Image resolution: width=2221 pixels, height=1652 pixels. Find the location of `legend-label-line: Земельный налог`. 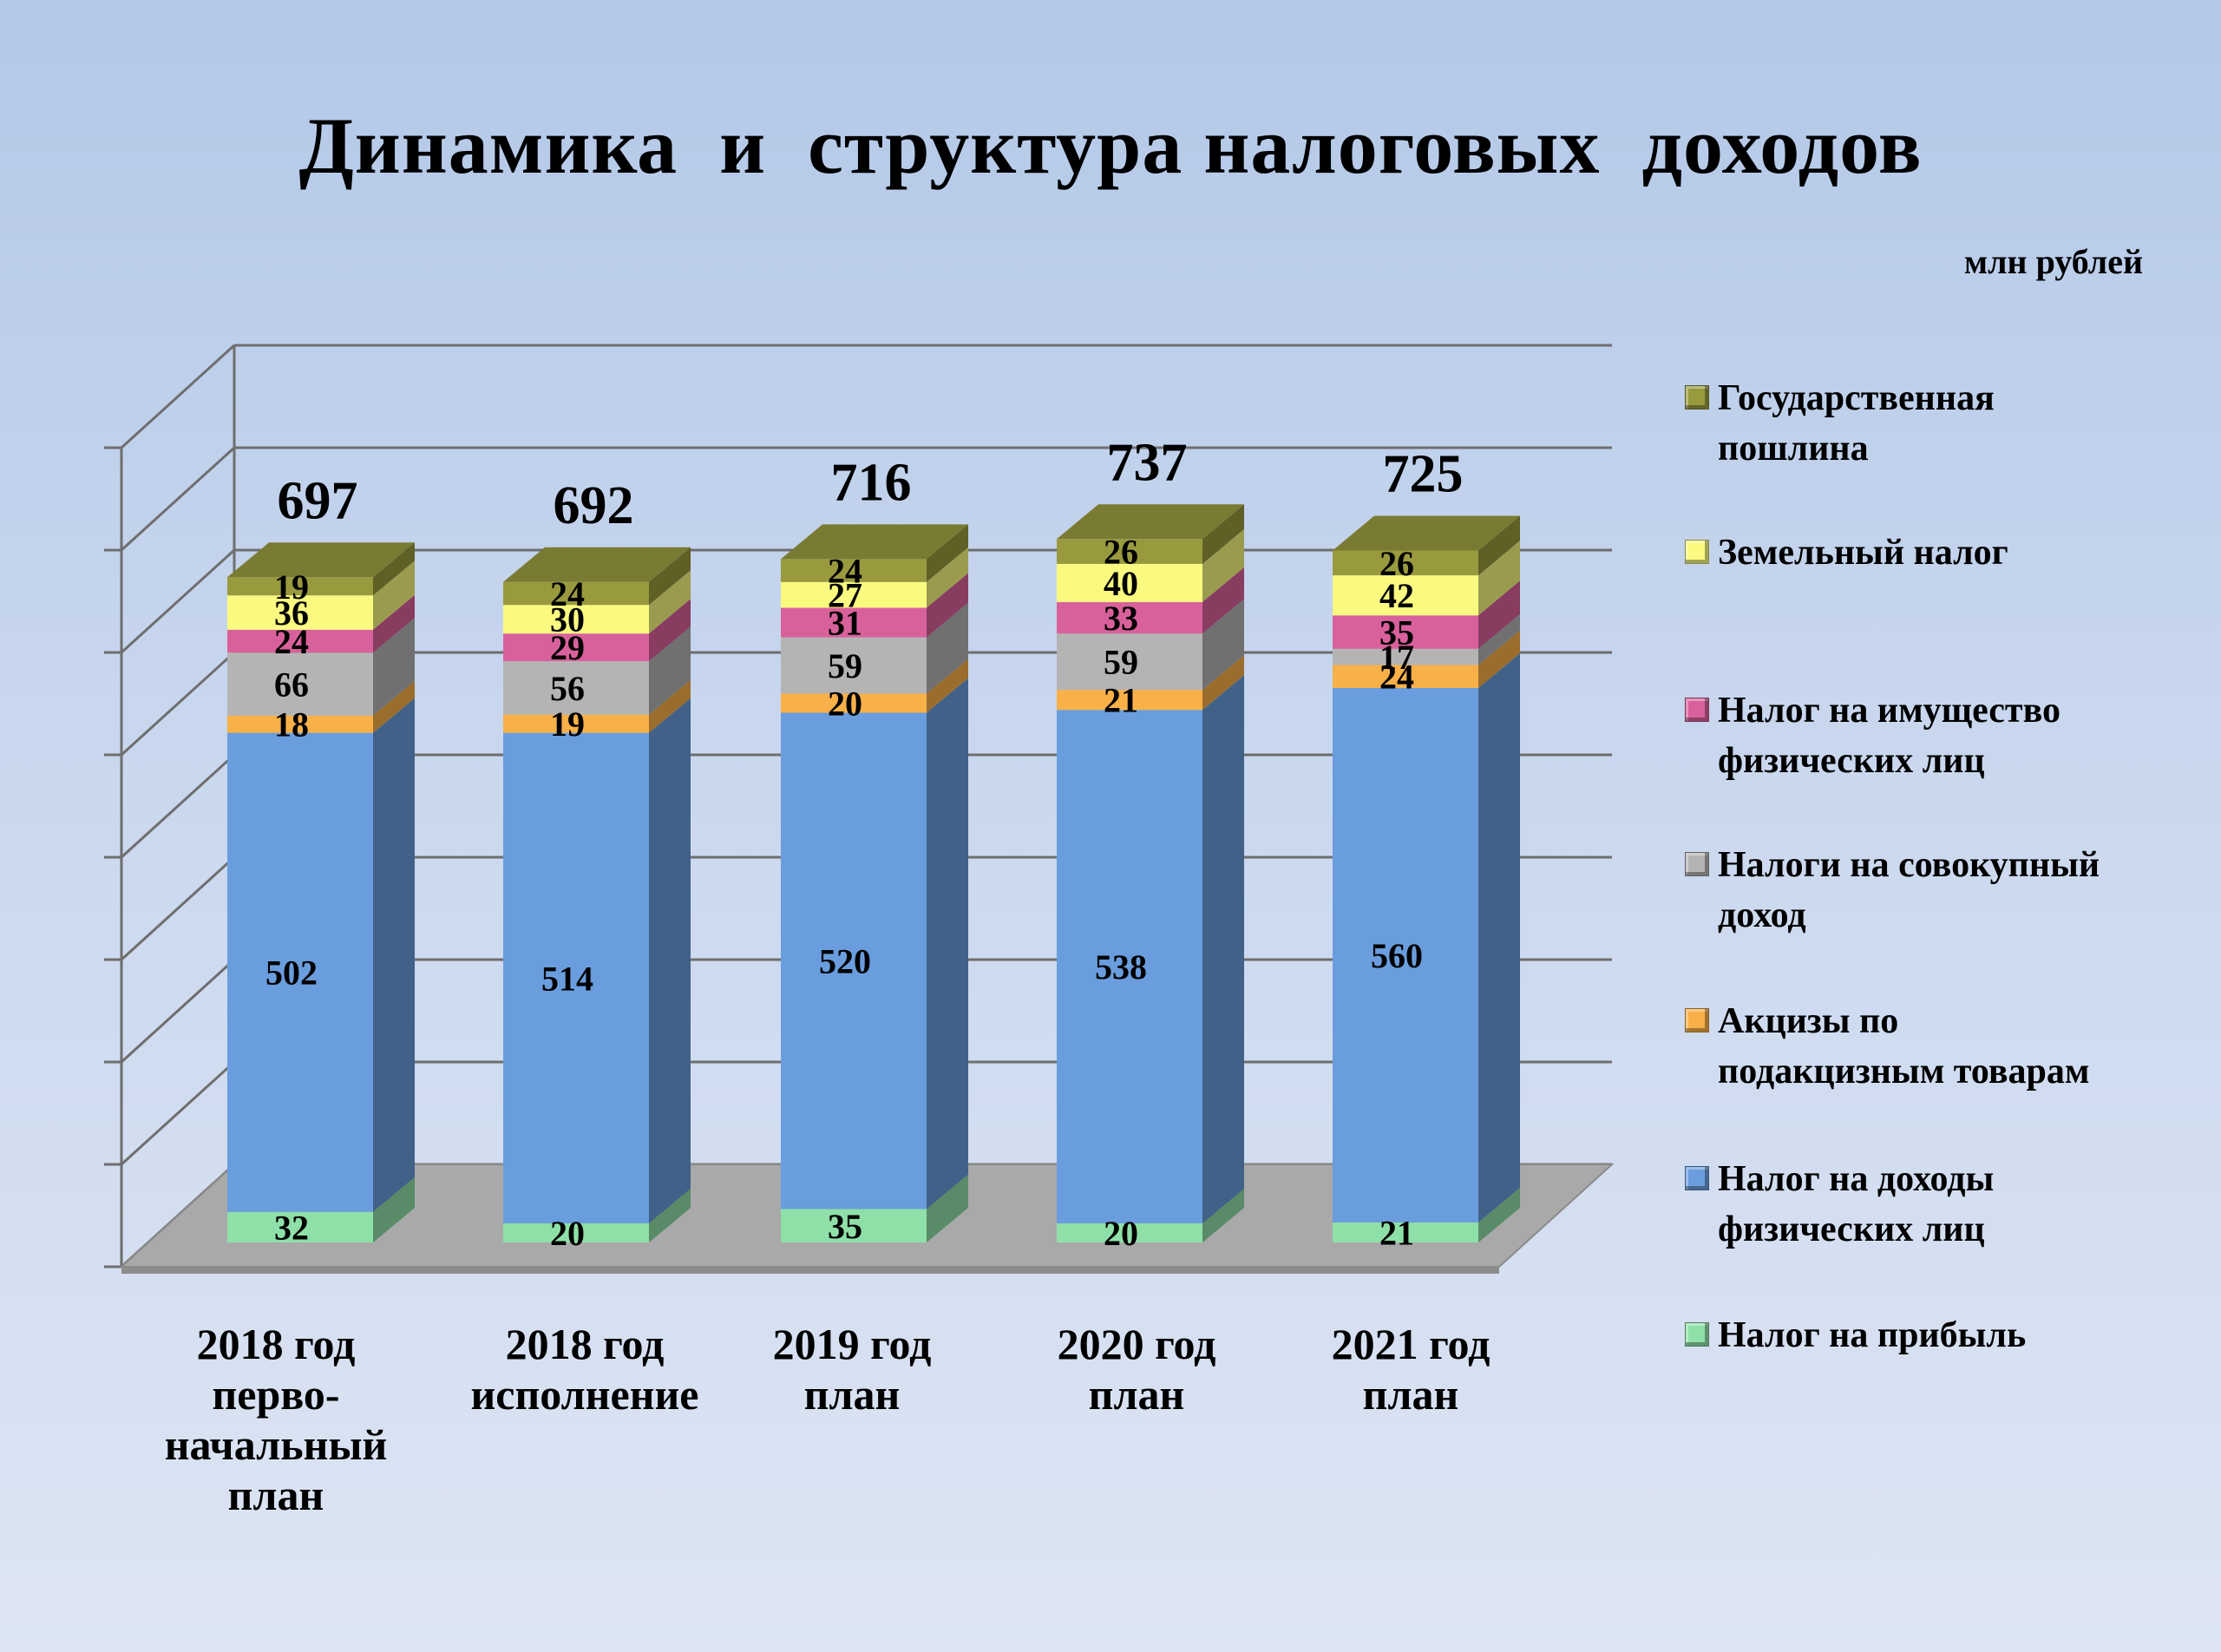

legend-label-line: Земельный налог is located at coordinates (1863, 553).